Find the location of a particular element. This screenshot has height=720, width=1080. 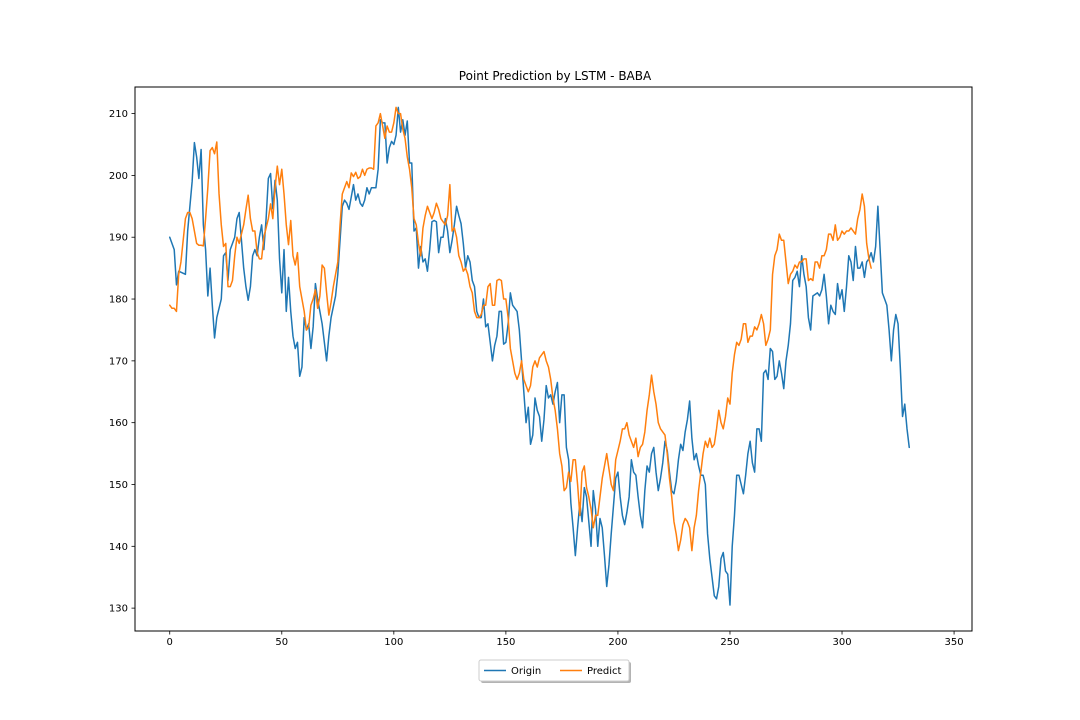

x-tick-label: 250 is located at coordinates (729, 642).